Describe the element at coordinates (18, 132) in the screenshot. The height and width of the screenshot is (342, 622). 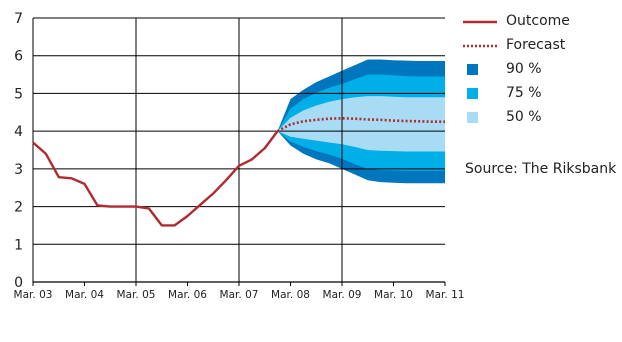
I see `y-tick-label: 4` at that location.